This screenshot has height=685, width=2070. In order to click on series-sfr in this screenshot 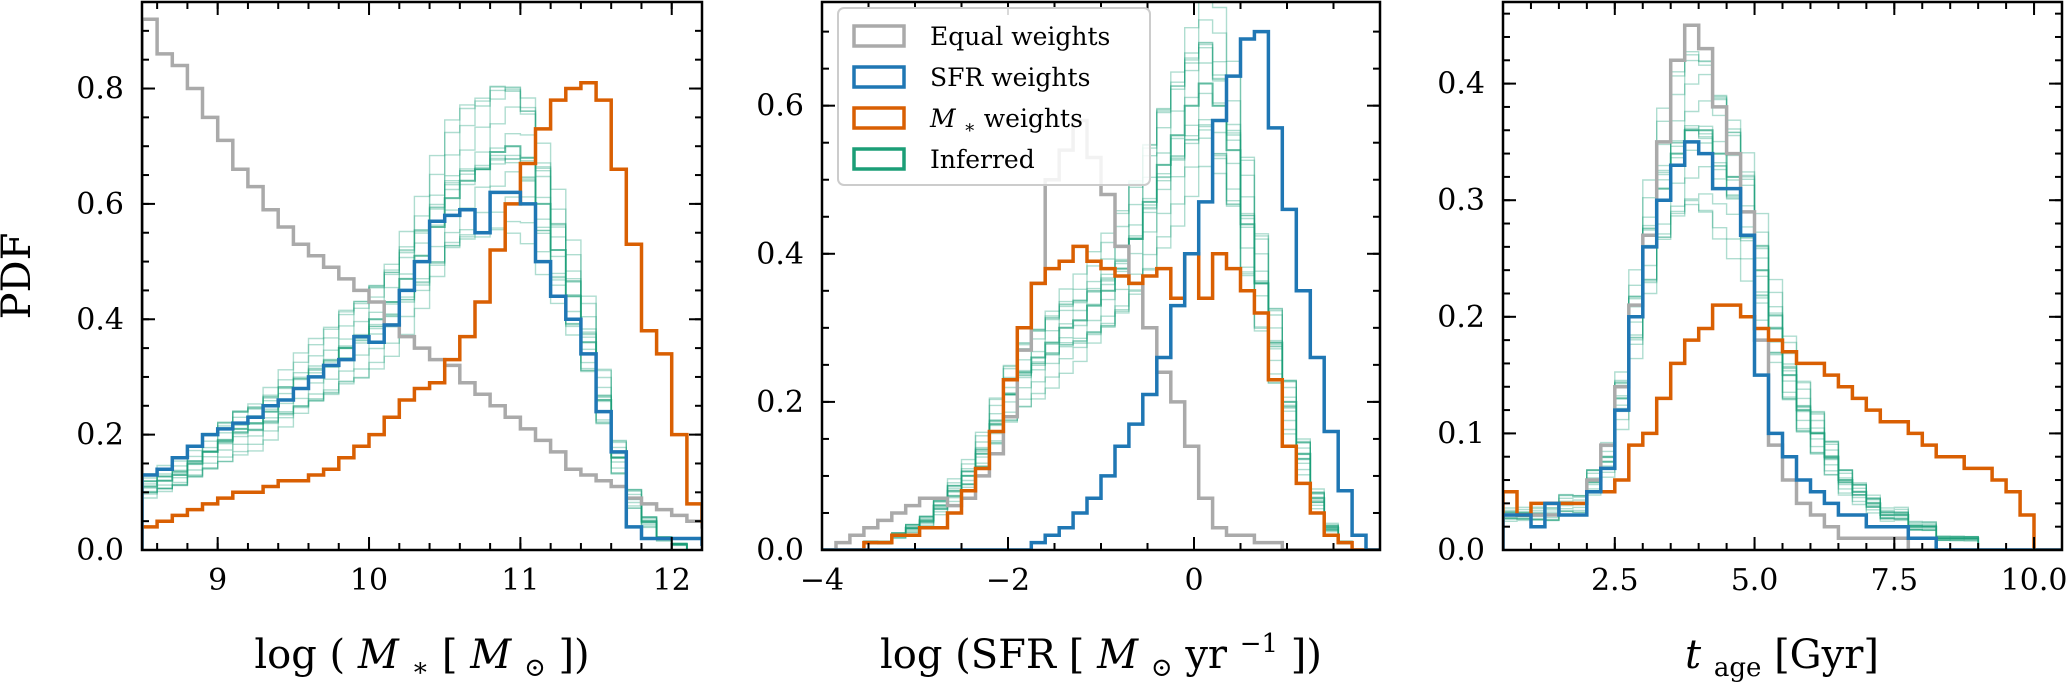, I will do `click(422, 370)`.